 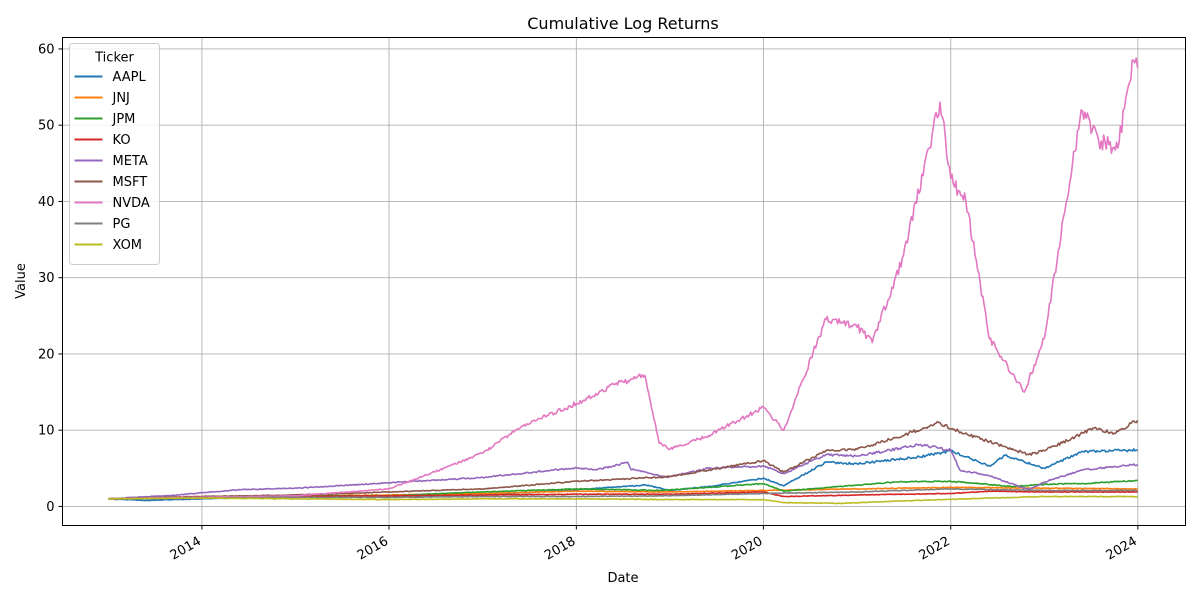 I want to click on legend-label: KO, so click(x=122, y=140).